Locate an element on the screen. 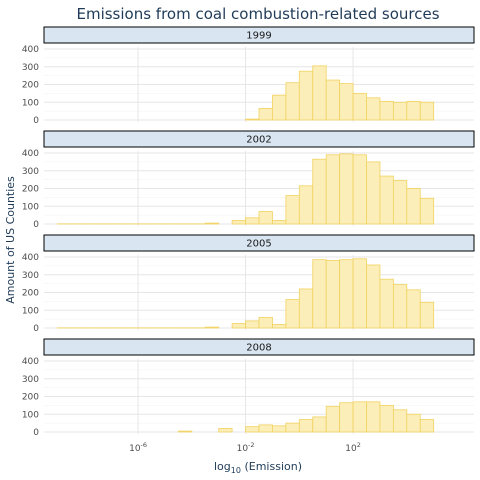 The image size is (480, 480). facet-strip-label: 2008 is located at coordinates (258, 348).